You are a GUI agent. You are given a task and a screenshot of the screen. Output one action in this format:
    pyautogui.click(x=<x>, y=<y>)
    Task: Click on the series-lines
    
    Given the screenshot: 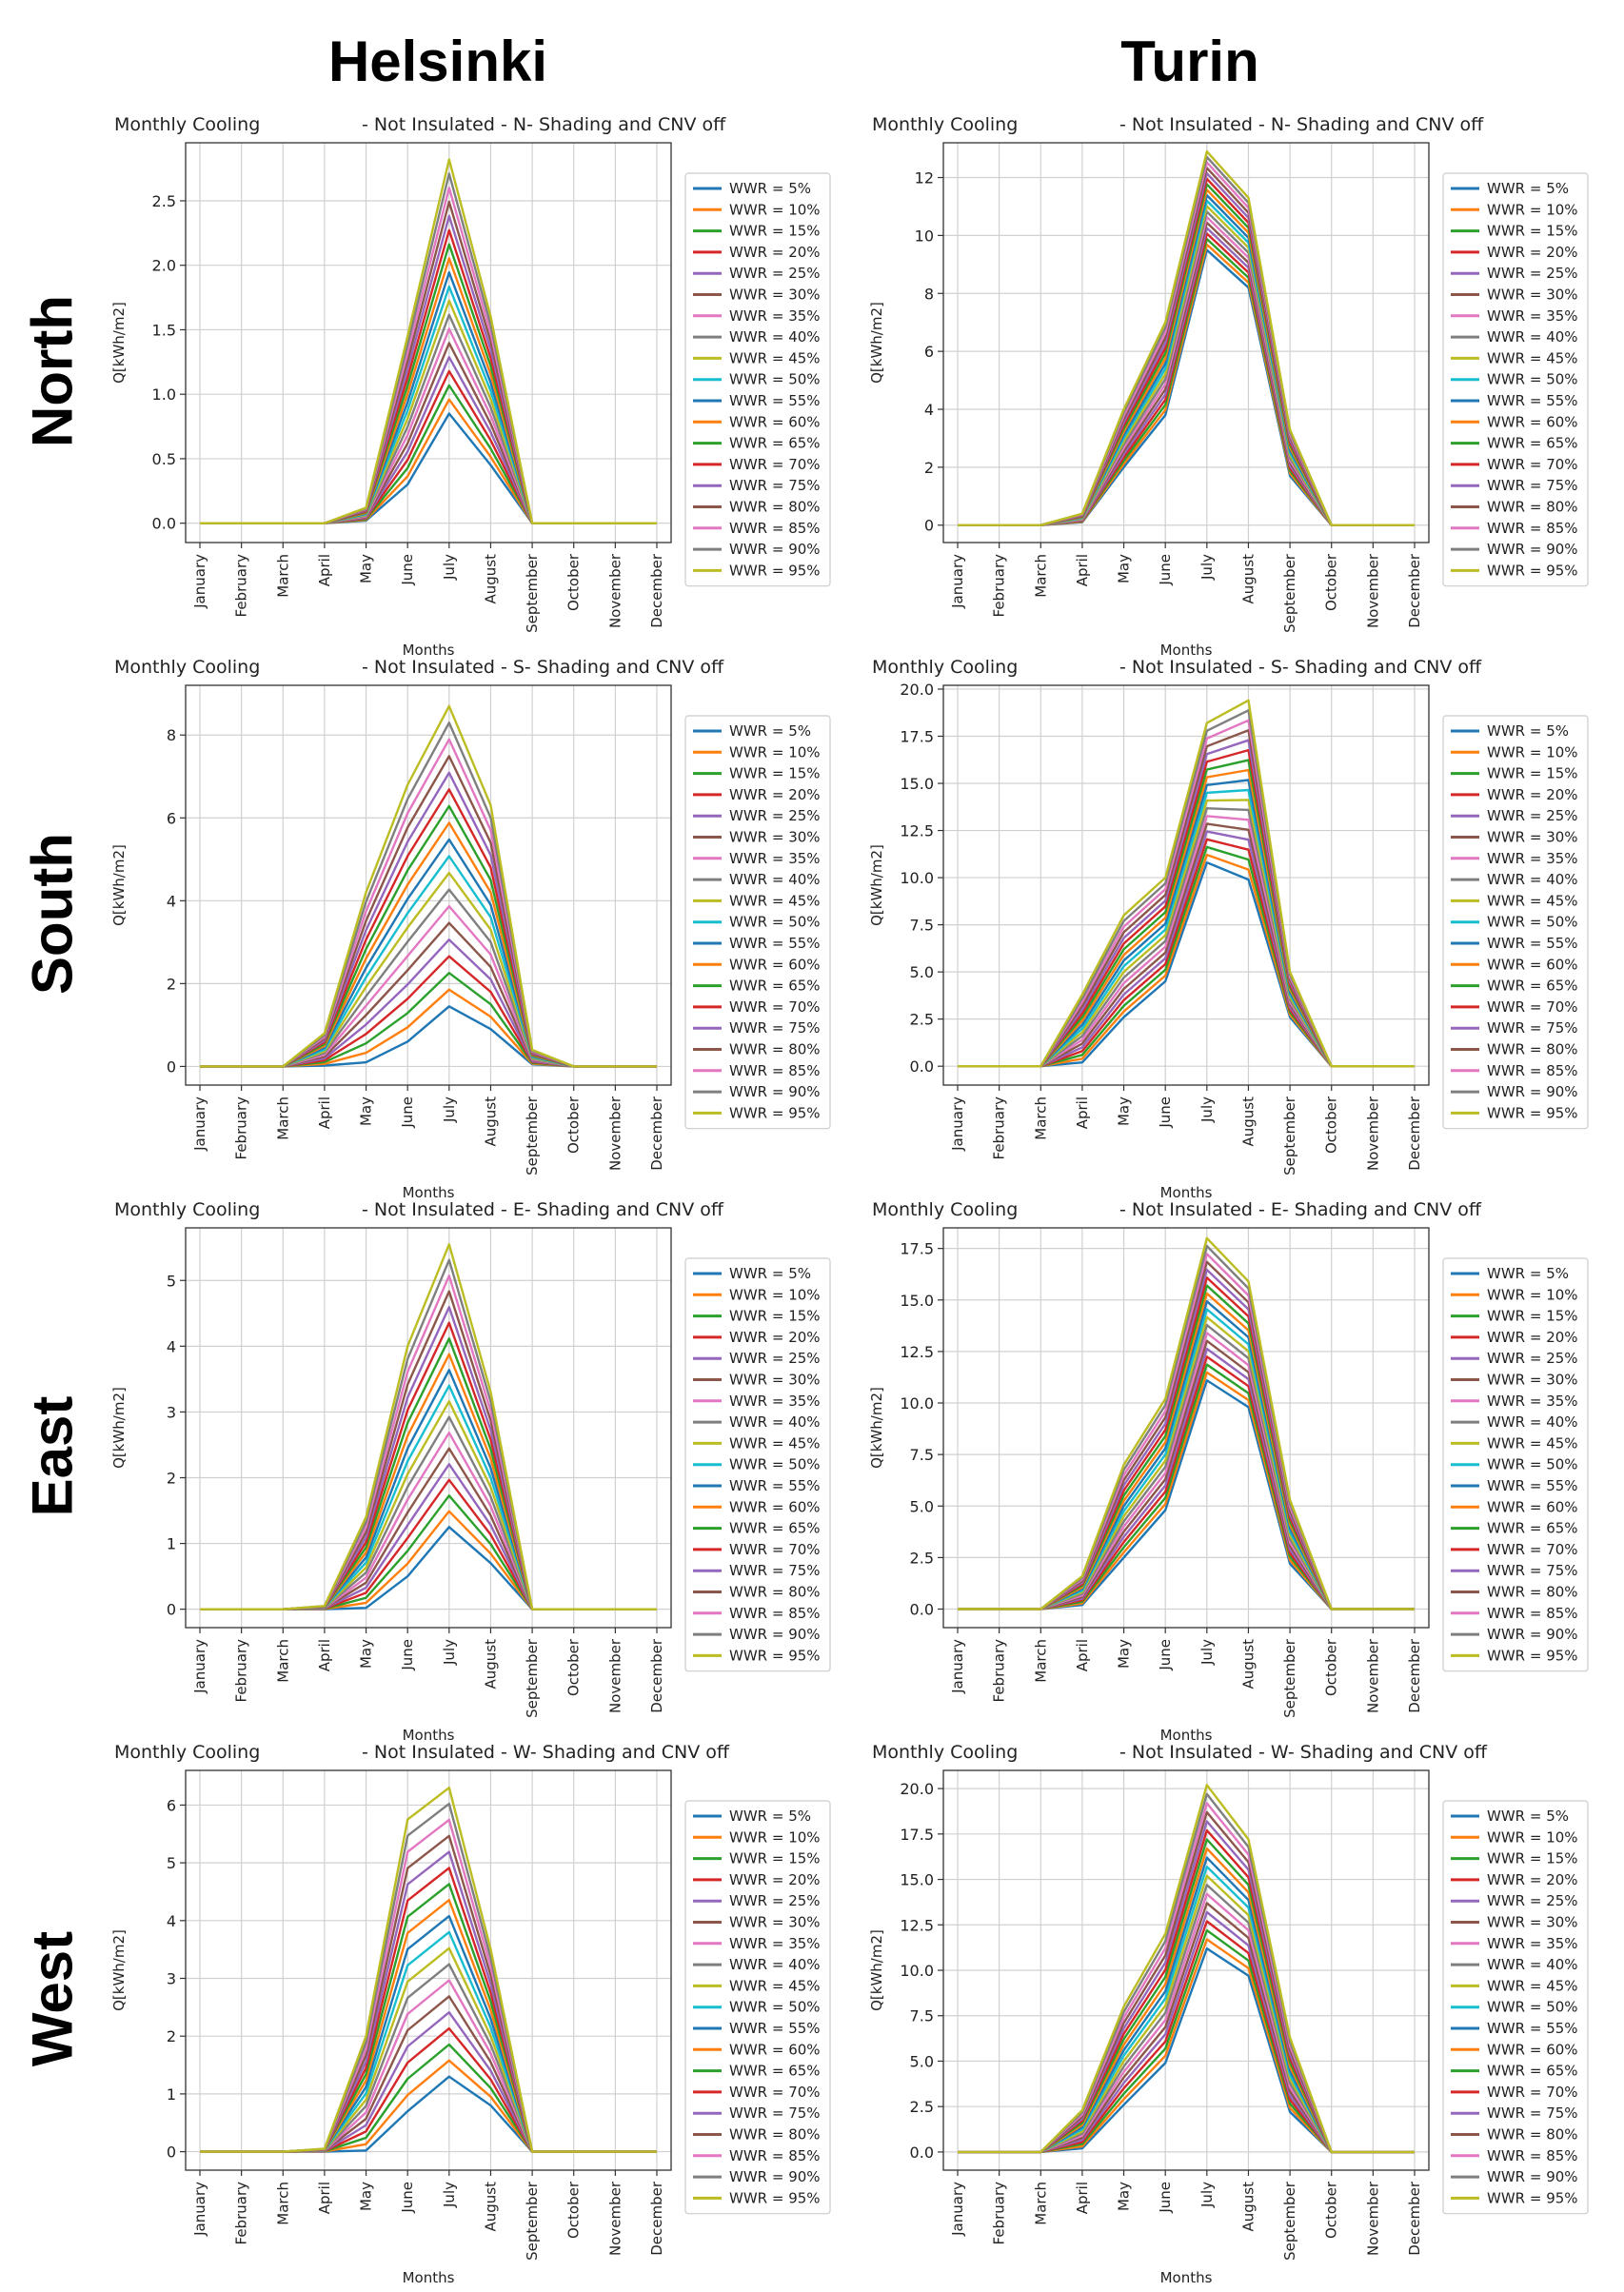 What is the action you would take?
    pyautogui.click(x=1186, y=1969)
    